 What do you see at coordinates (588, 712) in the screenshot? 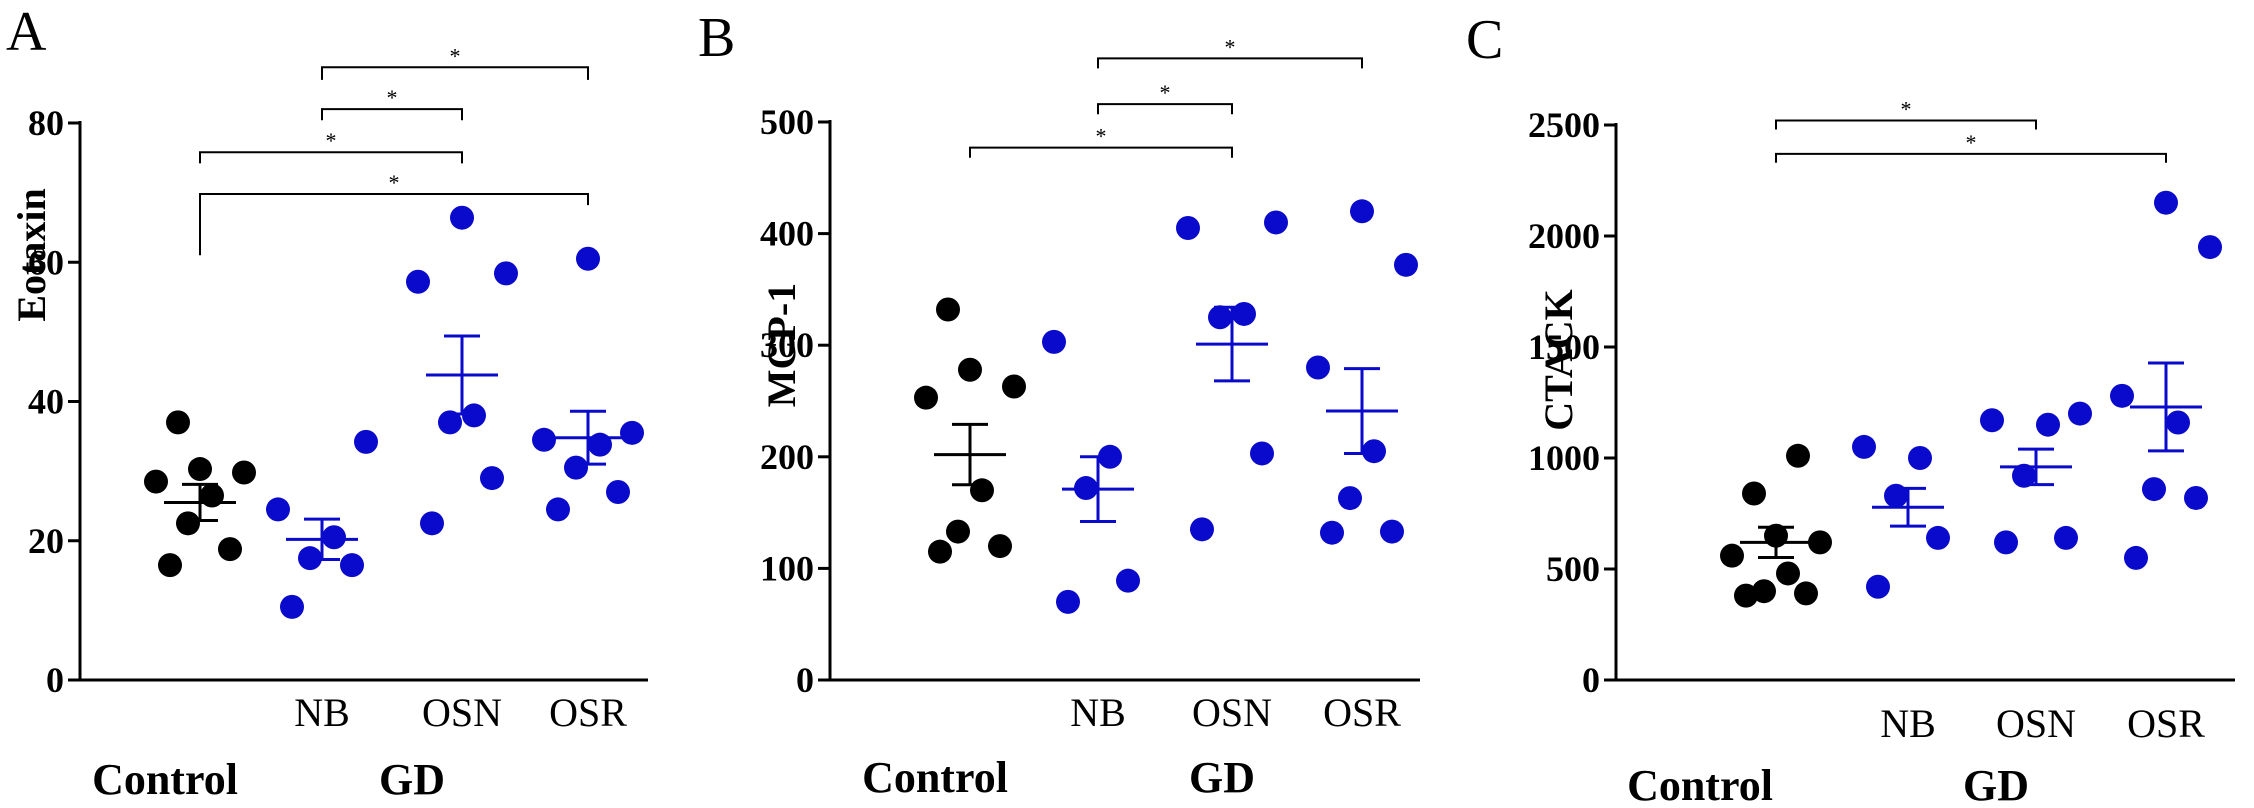
I see `panel-a-category-label: OSR` at bounding box center [588, 712].